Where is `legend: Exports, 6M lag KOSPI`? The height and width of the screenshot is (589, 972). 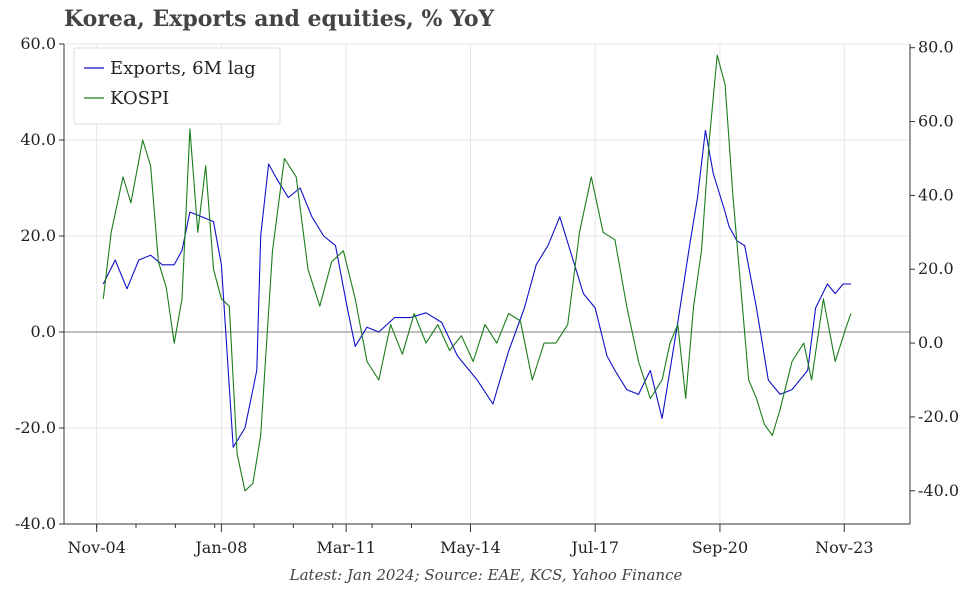
legend: Exports, 6M lag KOSPI is located at coordinates (177, 86).